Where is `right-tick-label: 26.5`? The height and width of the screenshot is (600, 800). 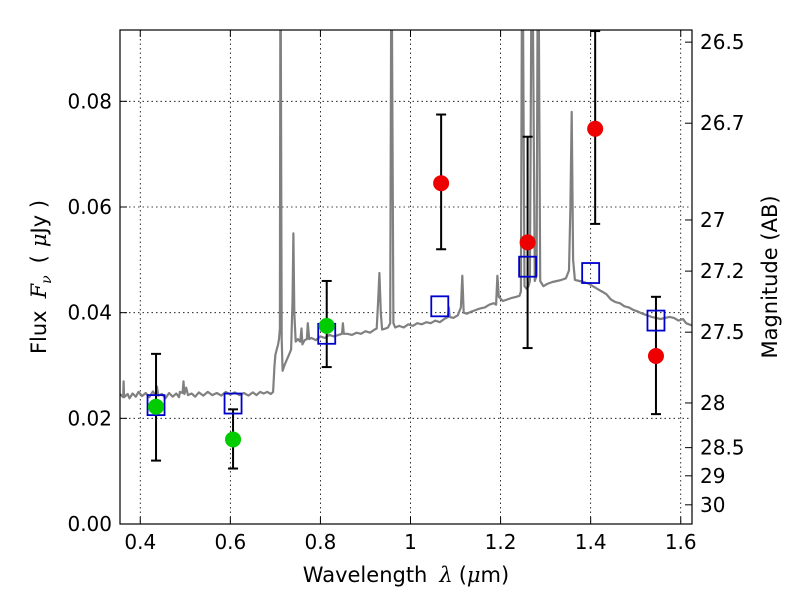 right-tick-label: 26.5 is located at coordinates (722, 42).